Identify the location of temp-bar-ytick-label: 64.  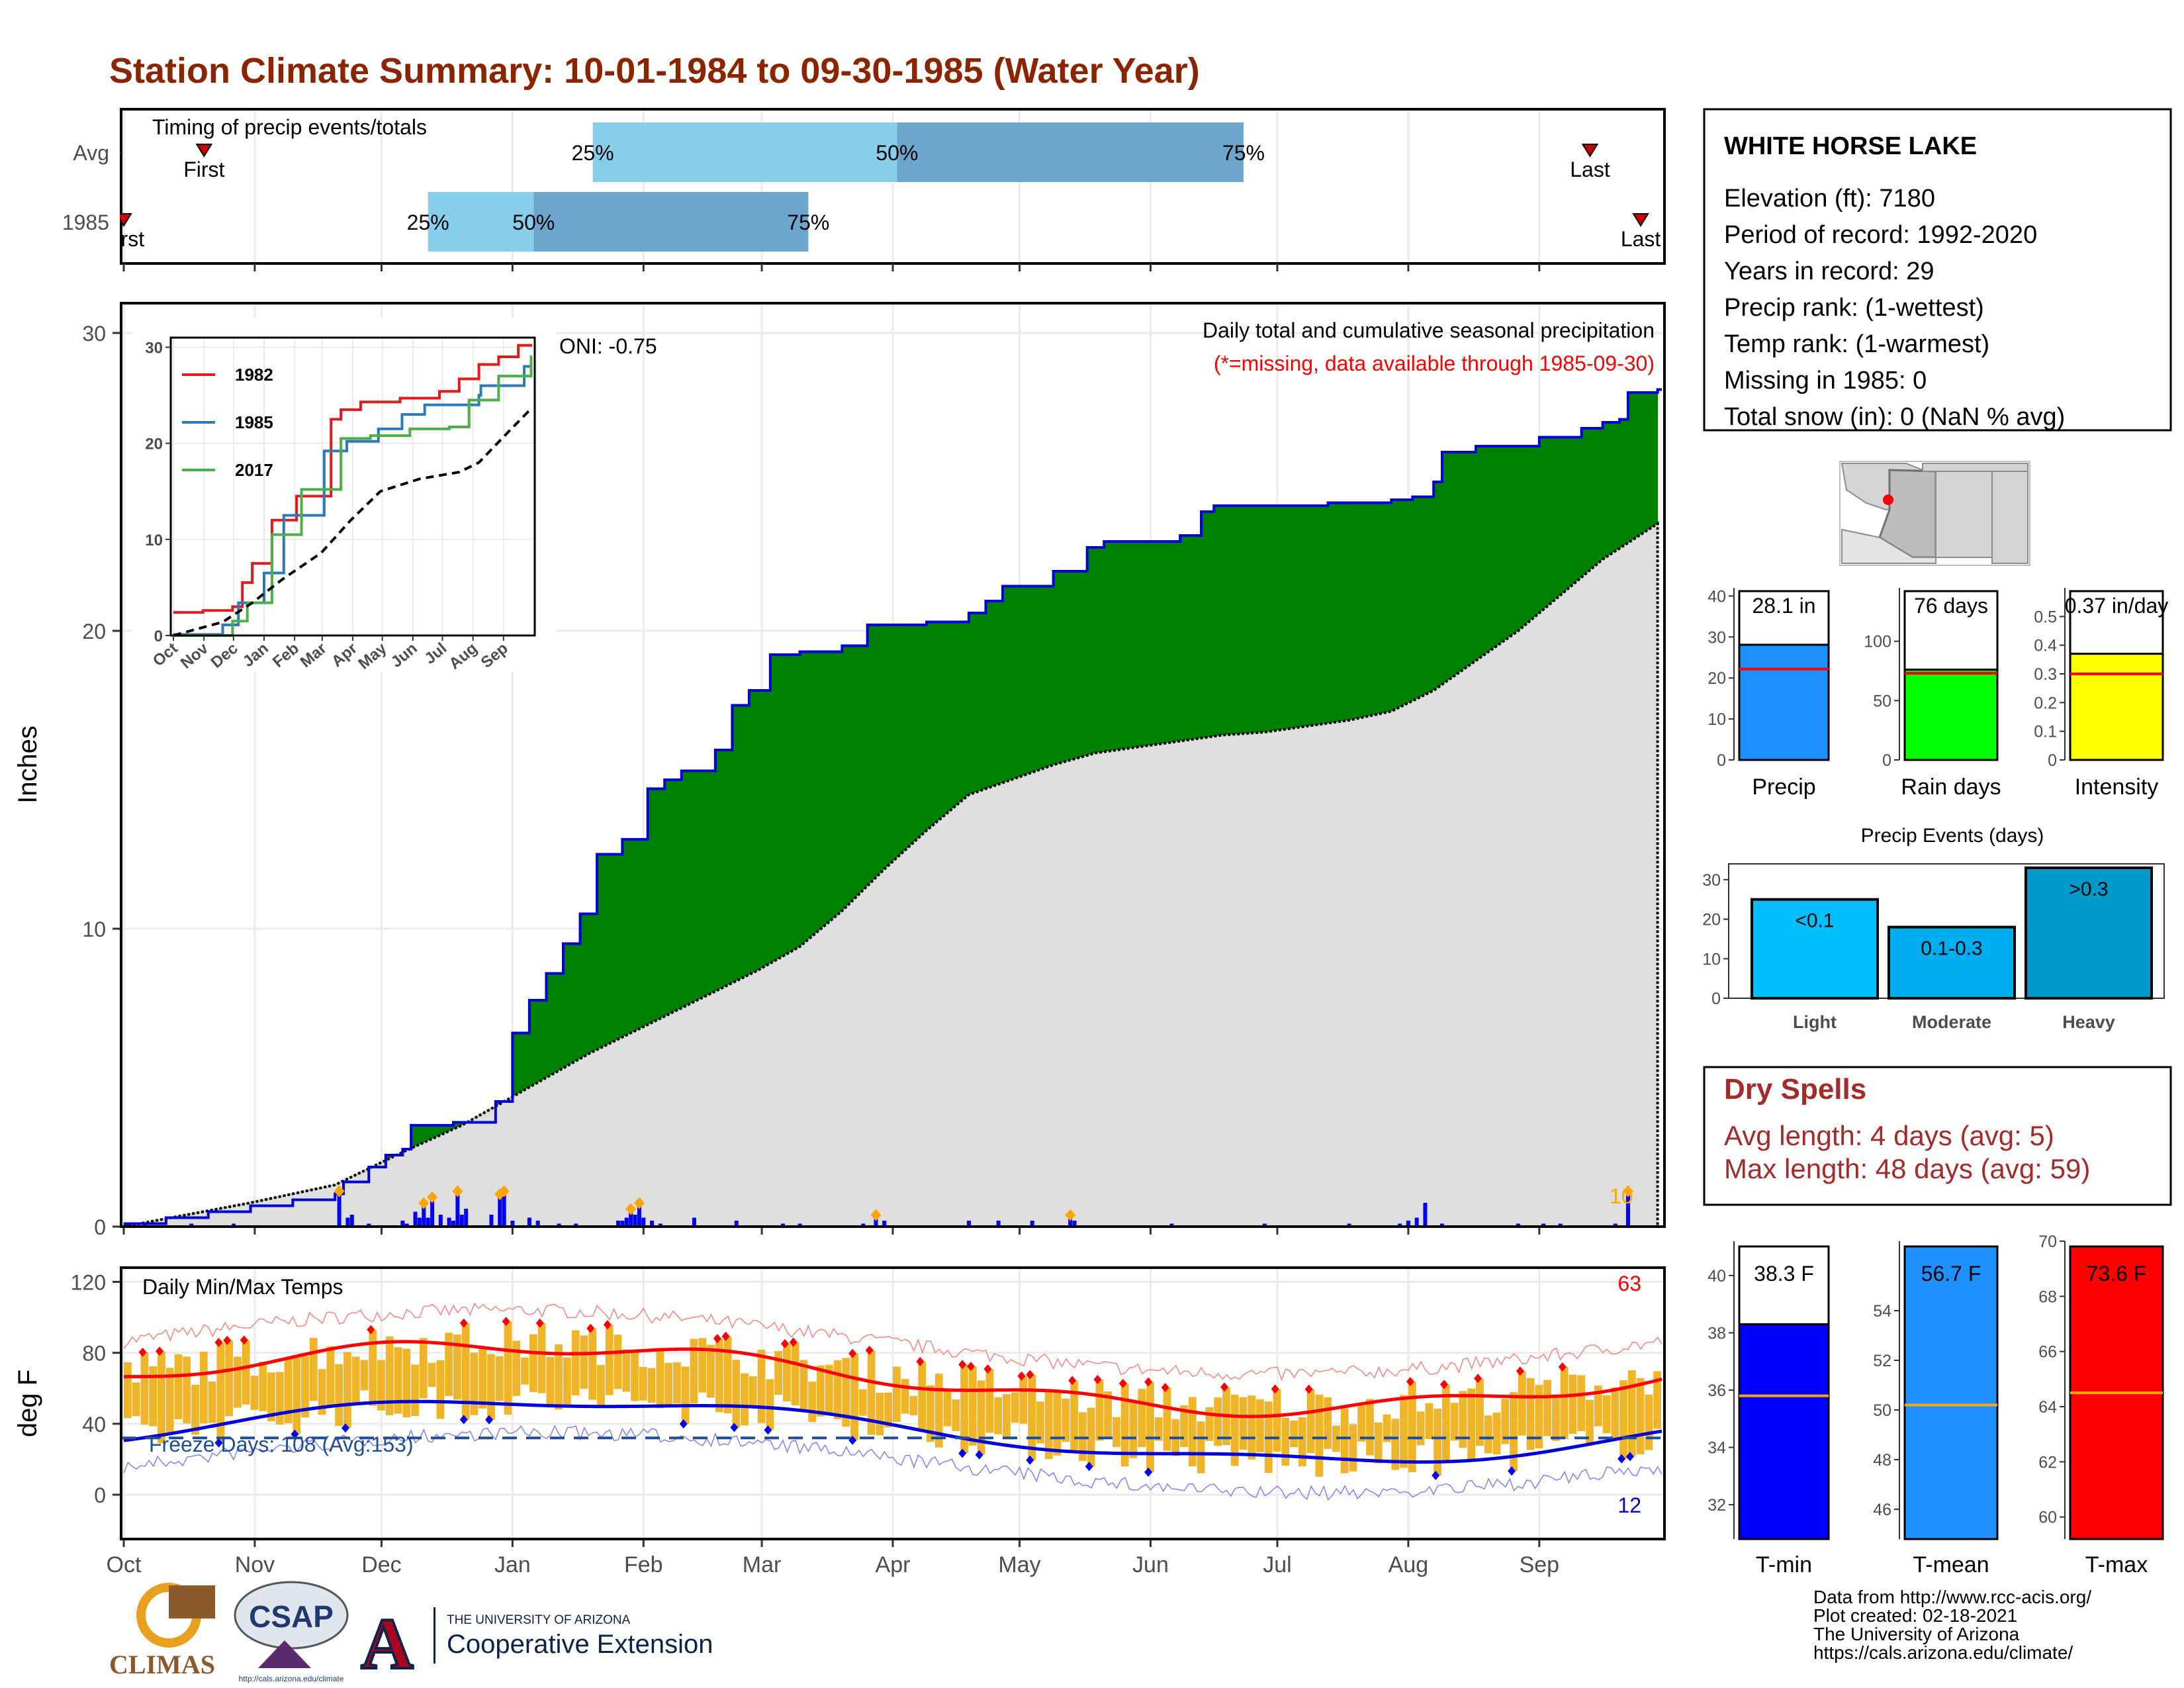
(2048, 1407).